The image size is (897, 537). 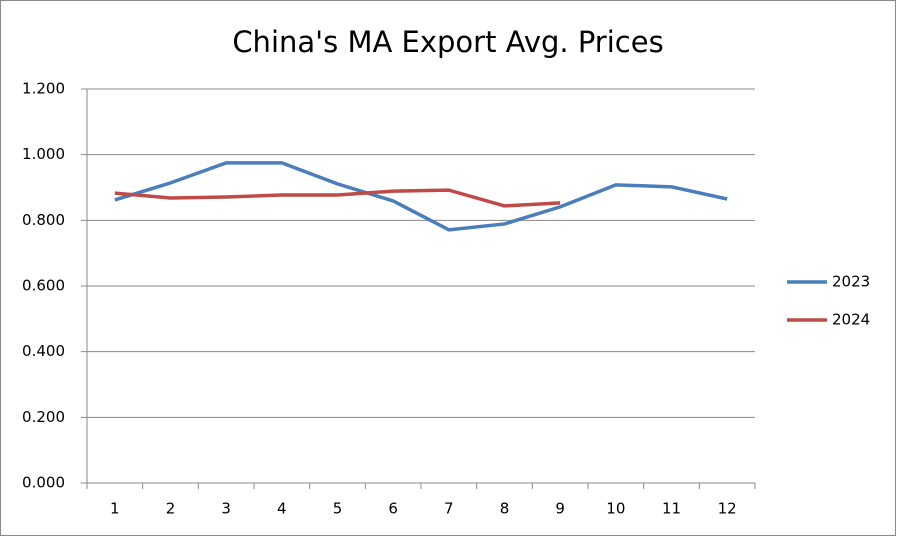 I want to click on chart-title: China's MA Export Avg. Prices, so click(x=447, y=42).